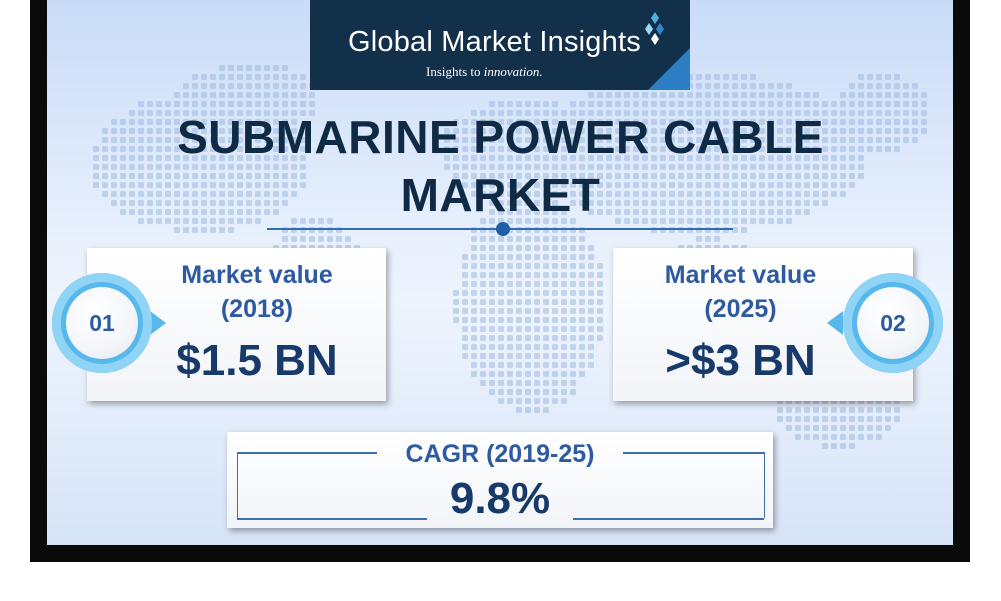  What do you see at coordinates (669, 69) in the screenshot?
I see `logo-accent-triangle` at bounding box center [669, 69].